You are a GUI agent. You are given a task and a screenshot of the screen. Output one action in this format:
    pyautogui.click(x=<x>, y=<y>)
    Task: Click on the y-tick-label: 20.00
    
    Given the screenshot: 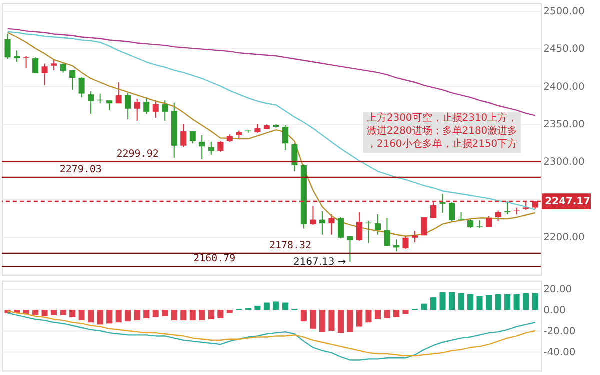 What is the action you would take?
    pyautogui.click(x=558, y=290)
    